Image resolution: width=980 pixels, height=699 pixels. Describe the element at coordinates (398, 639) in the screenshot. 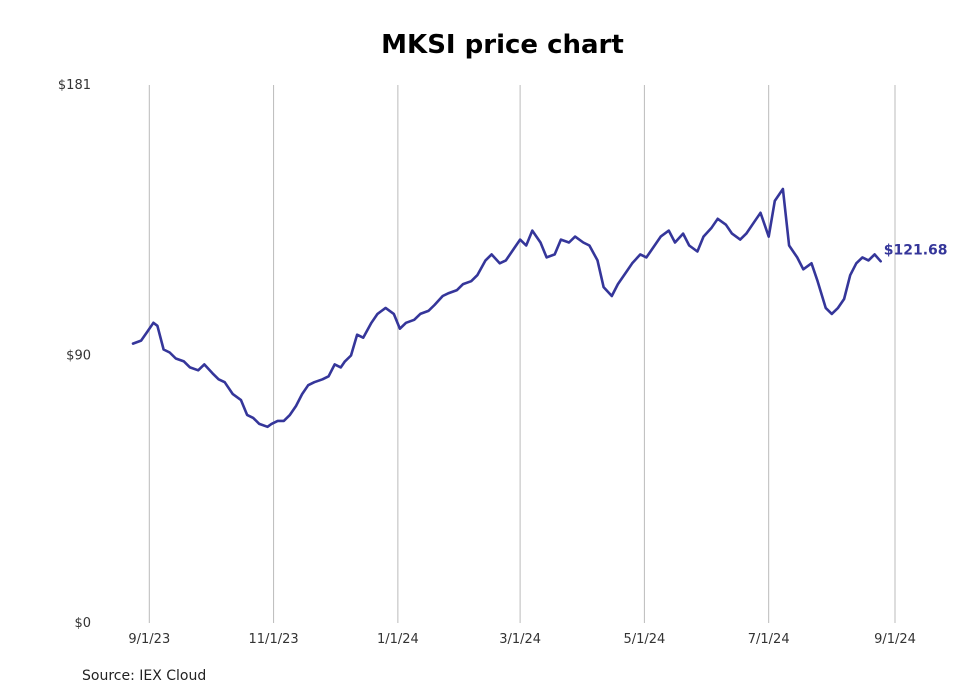

I see `x-tick-label: 1/1/24` at that location.